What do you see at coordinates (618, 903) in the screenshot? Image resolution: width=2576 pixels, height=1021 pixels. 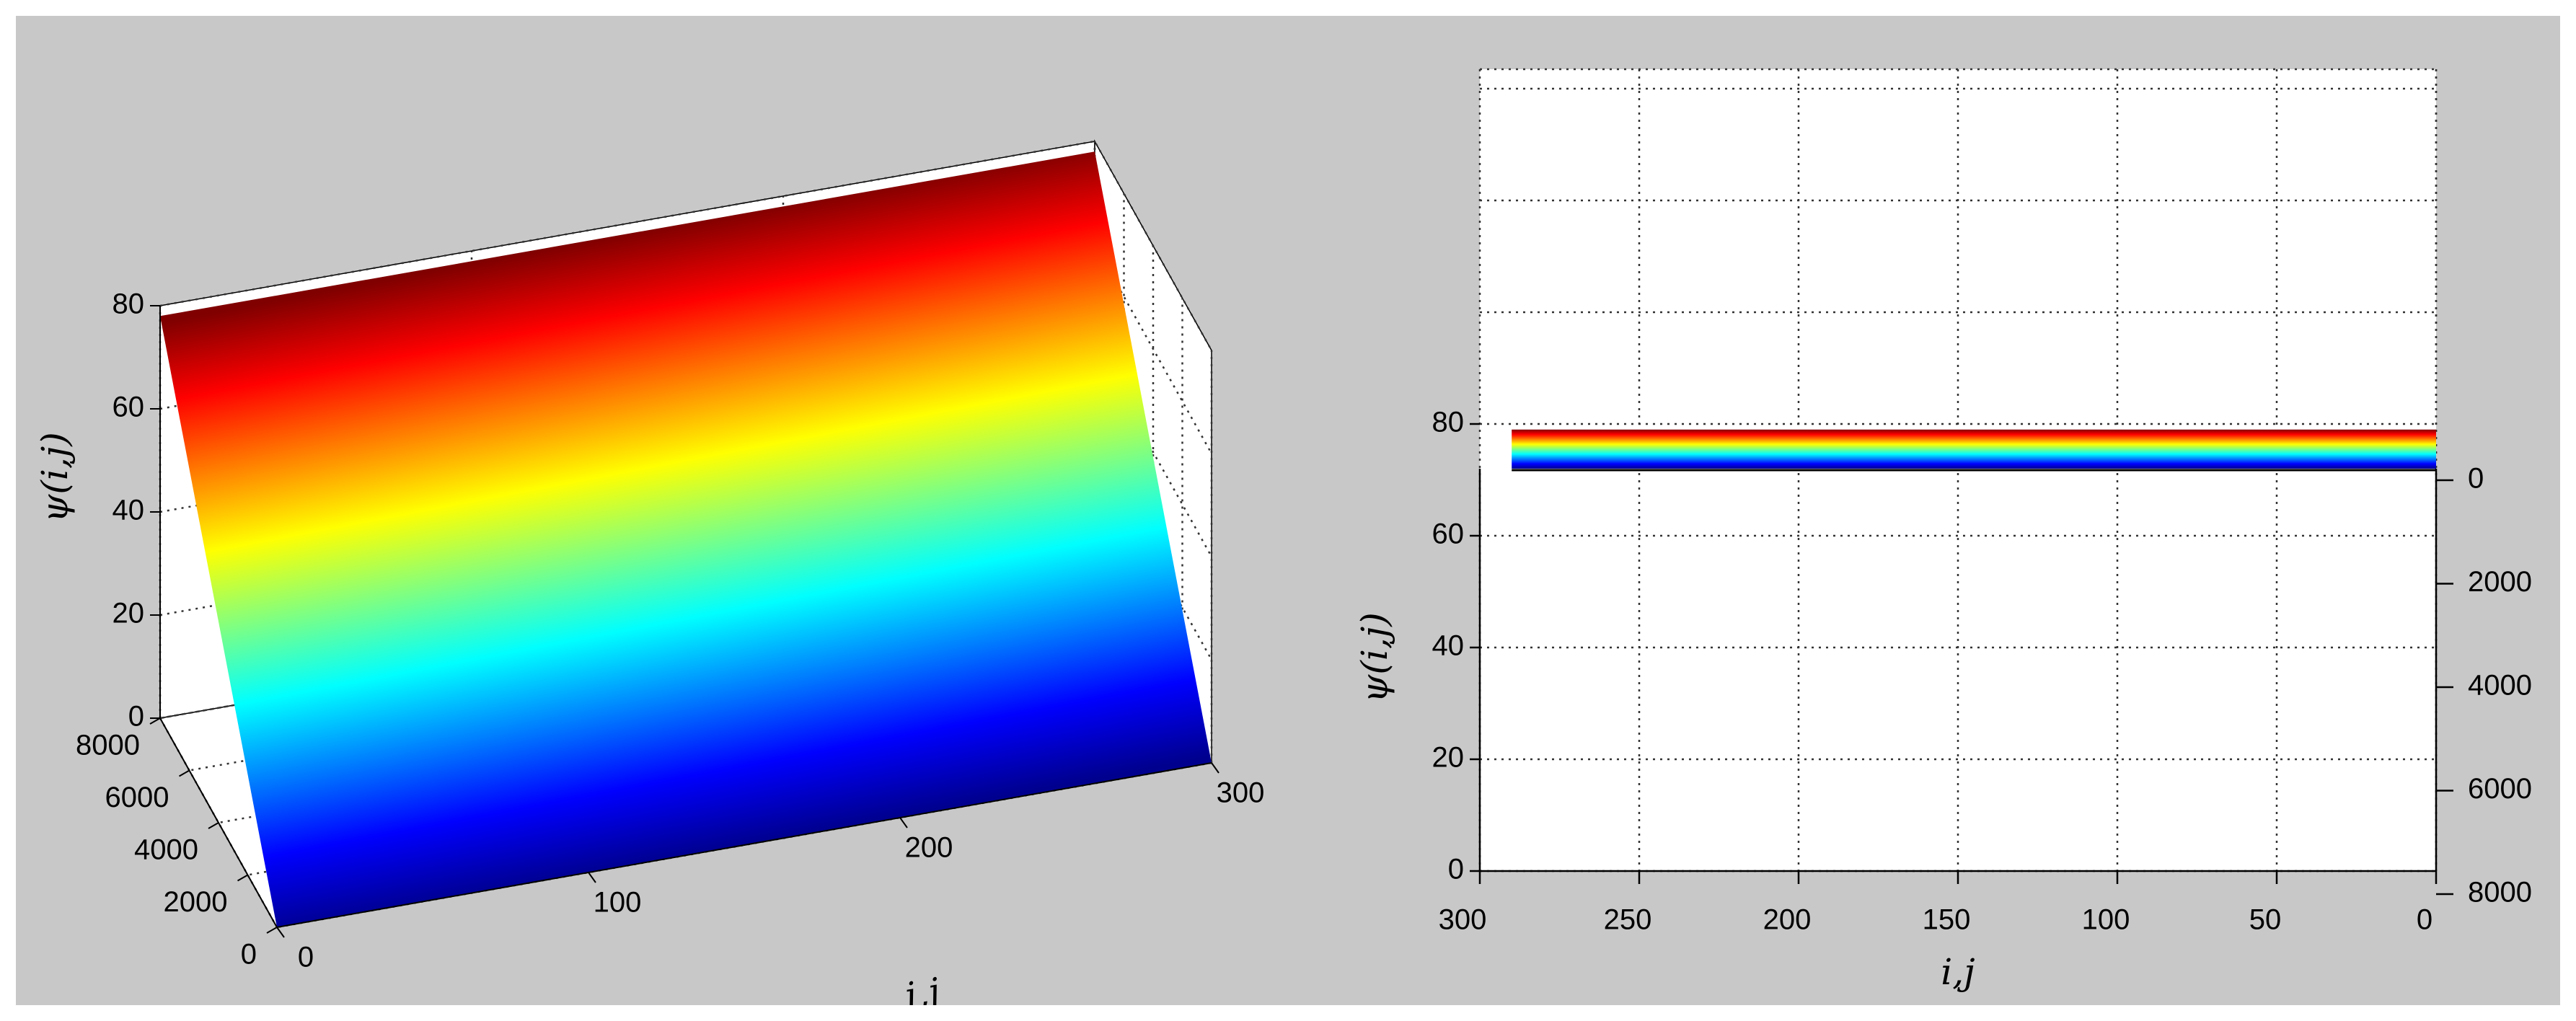 I see `left-x-tick-label: 100` at bounding box center [618, 903].